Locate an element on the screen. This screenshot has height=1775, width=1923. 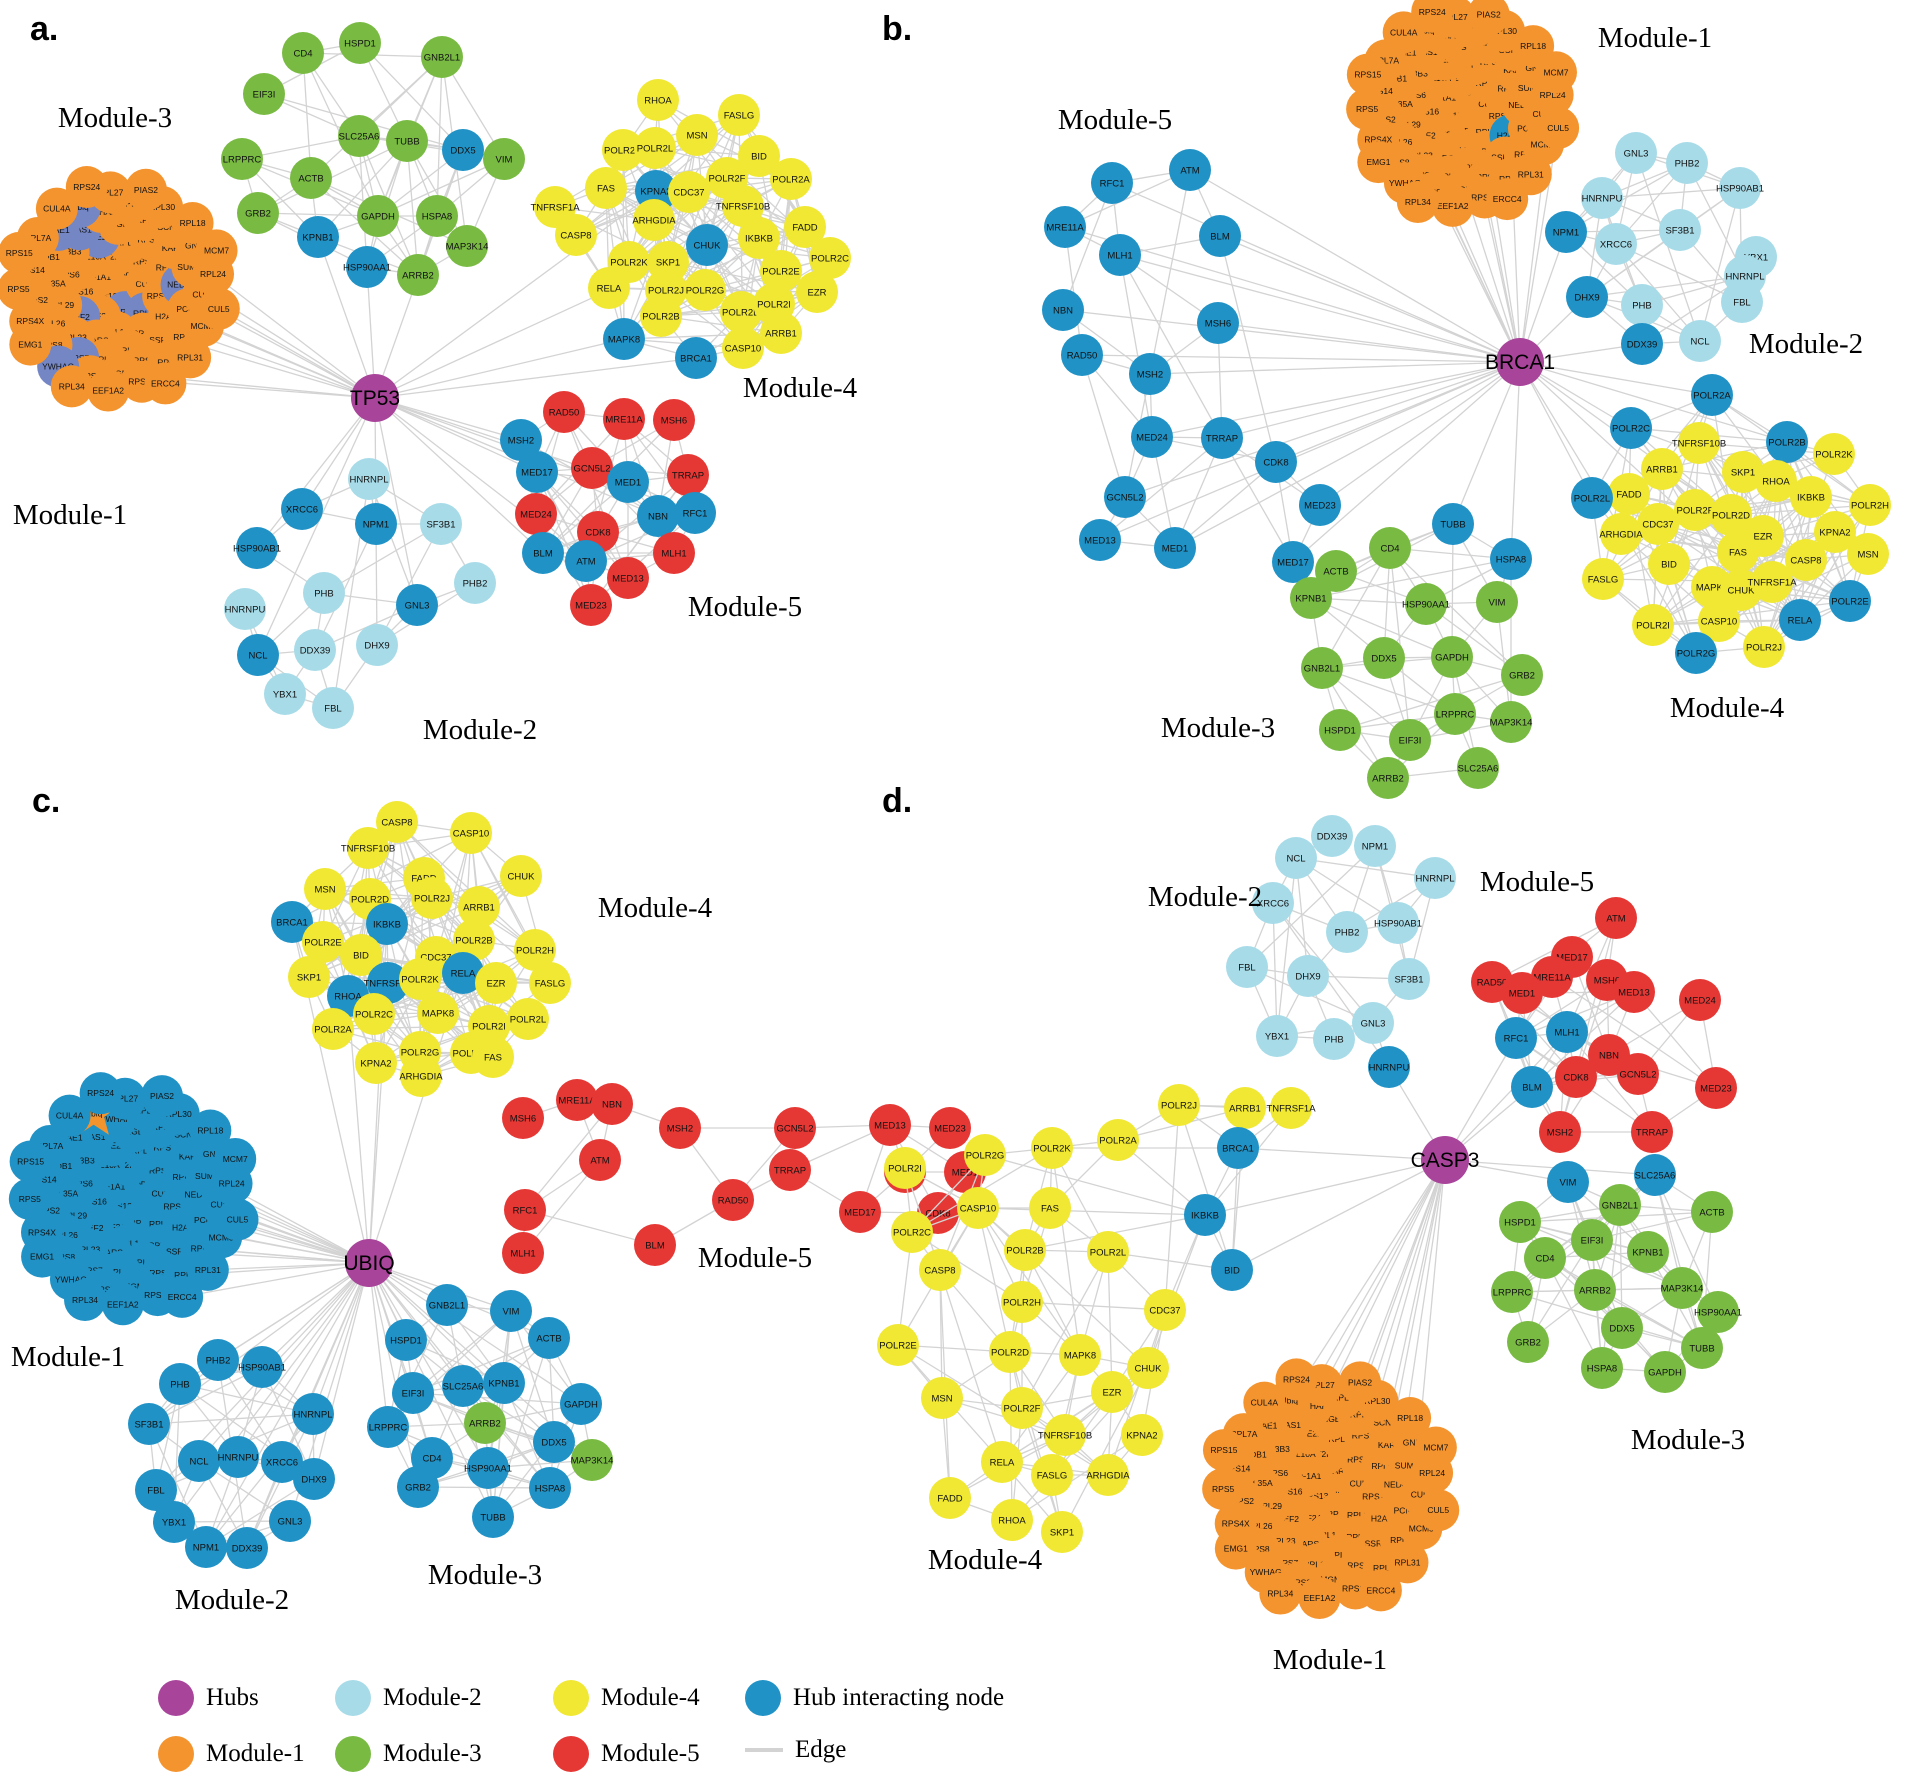
node-RFC1 is located at coordinates (525, 1210).